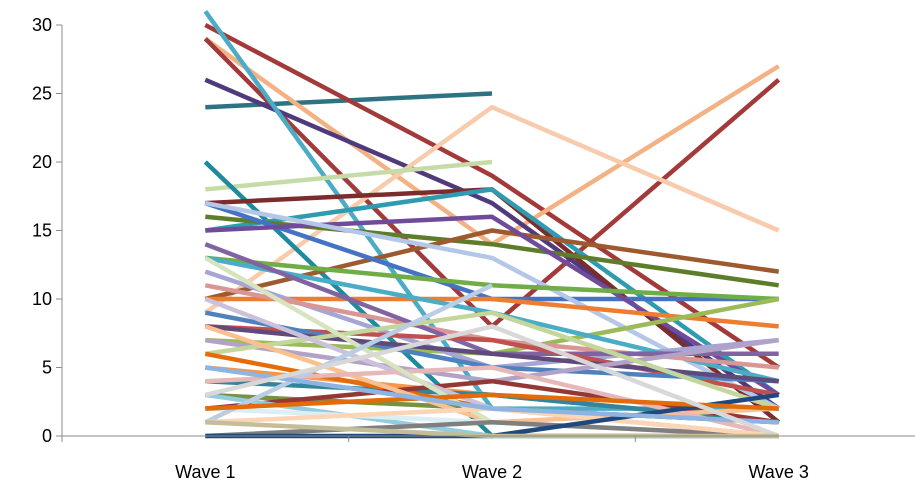 The image size is (915, 483). Describe the element at coordinates (47, 368) in the screenshot. I see `y-tick-label: 5` at that location.